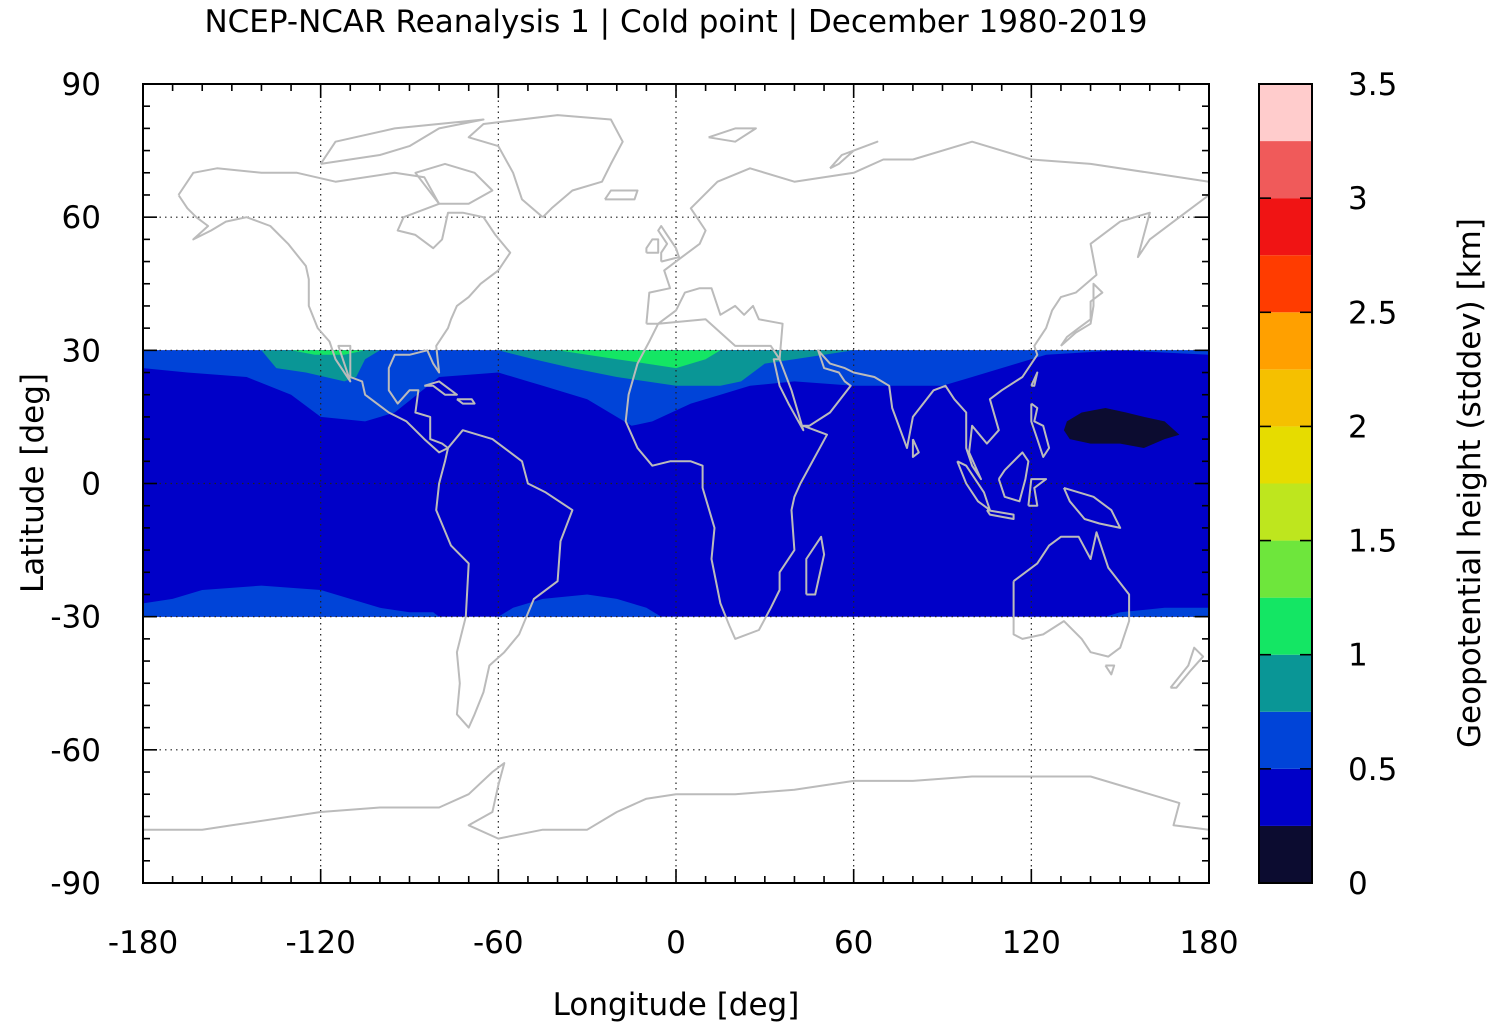 The image size is (1495, 1029). I want to click on x-tick-label: -180, so click(143, 943).